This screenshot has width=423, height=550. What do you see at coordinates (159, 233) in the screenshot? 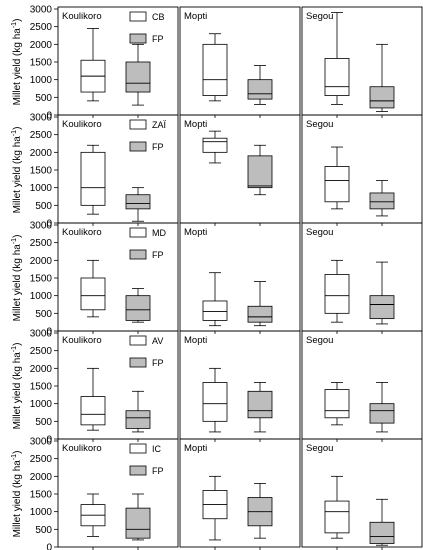
I see `legend-label-treatment: MD` at bounding box center [159, 233].